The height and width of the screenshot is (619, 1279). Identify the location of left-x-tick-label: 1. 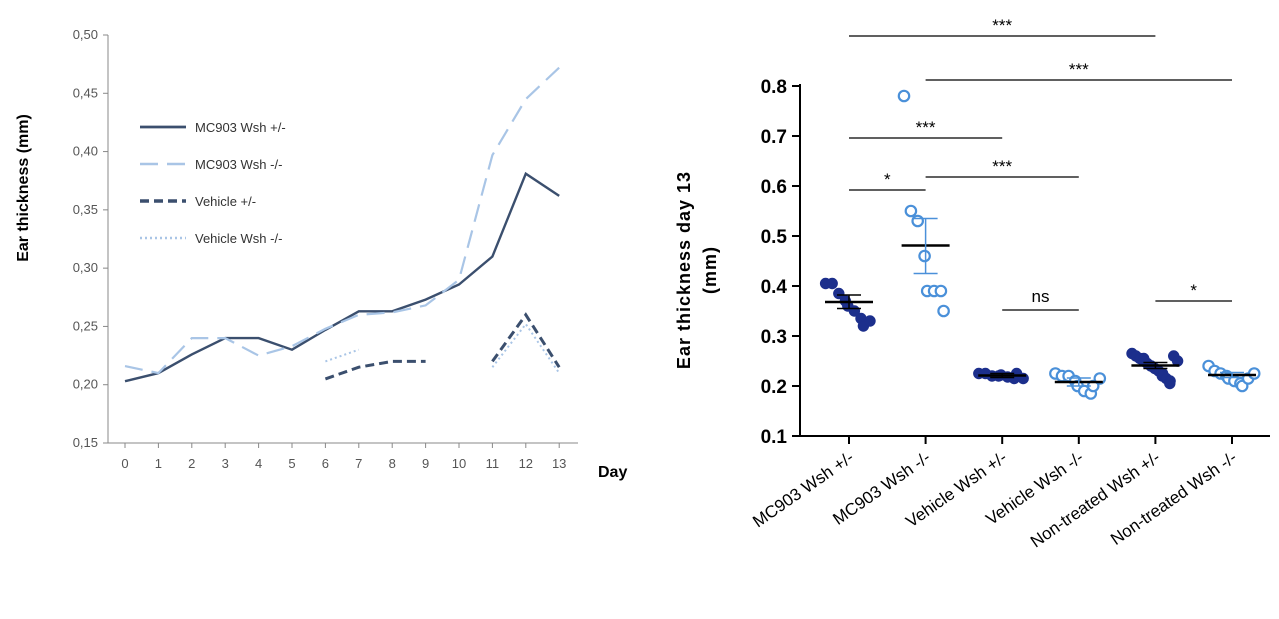
(158, 463).